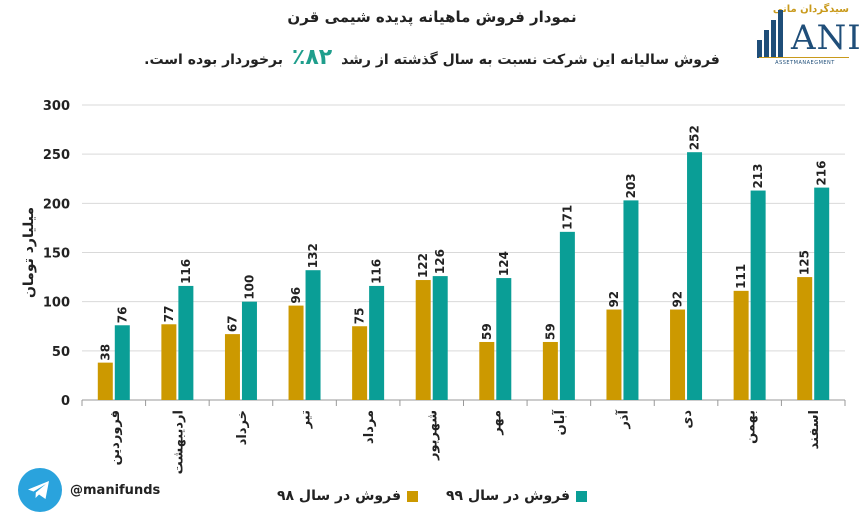 This screenshot has width=864, height=523. Describe the element at coordinates (214, 60) in the screenshot. I see `subtitle-after: برخوردار بوده است.` at that location.